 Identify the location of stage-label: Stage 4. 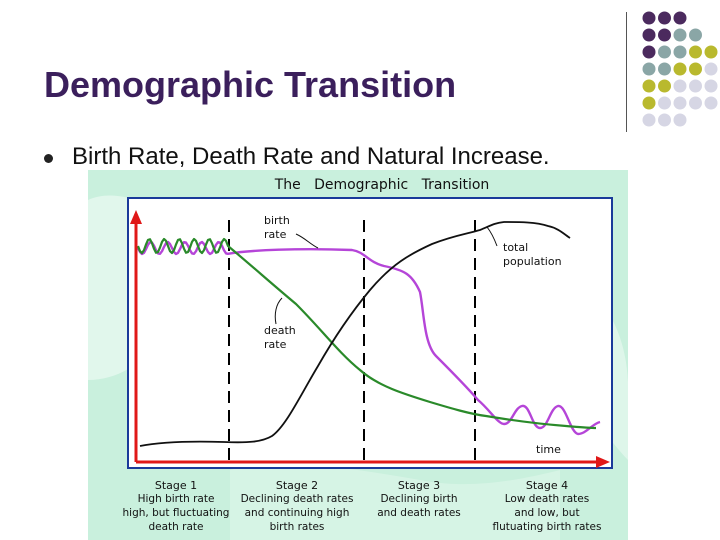
(547, 485).